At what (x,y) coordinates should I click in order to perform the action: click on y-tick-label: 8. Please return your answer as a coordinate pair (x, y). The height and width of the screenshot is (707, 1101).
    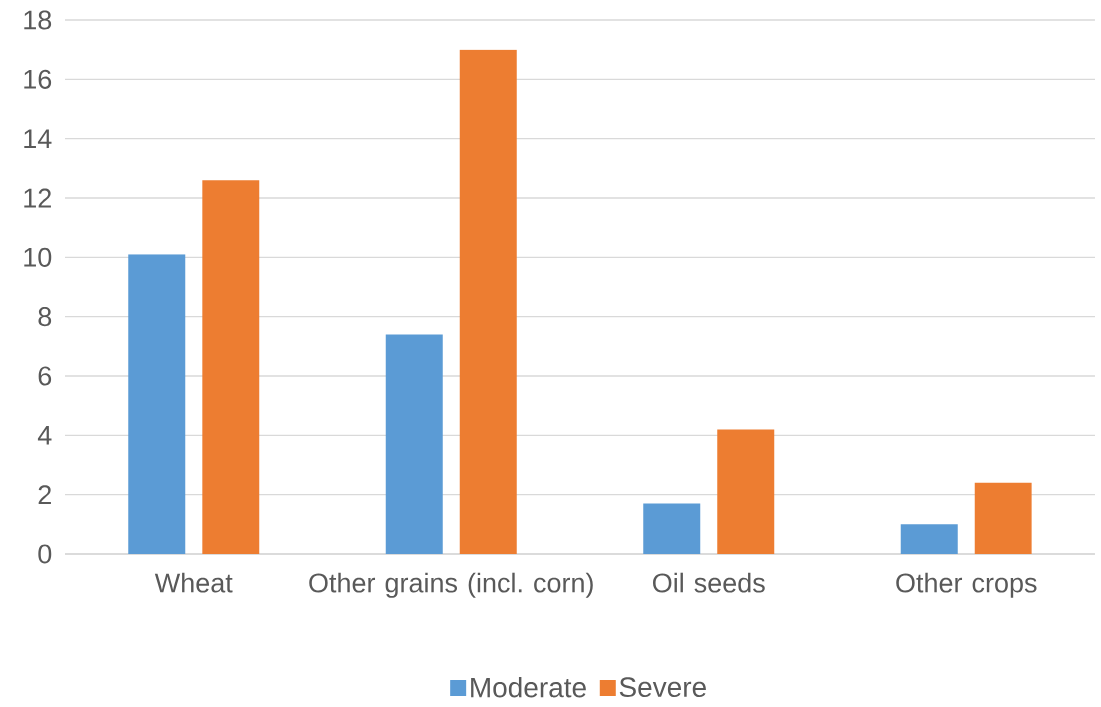
    Looking at the image, I should click on (45, 317).